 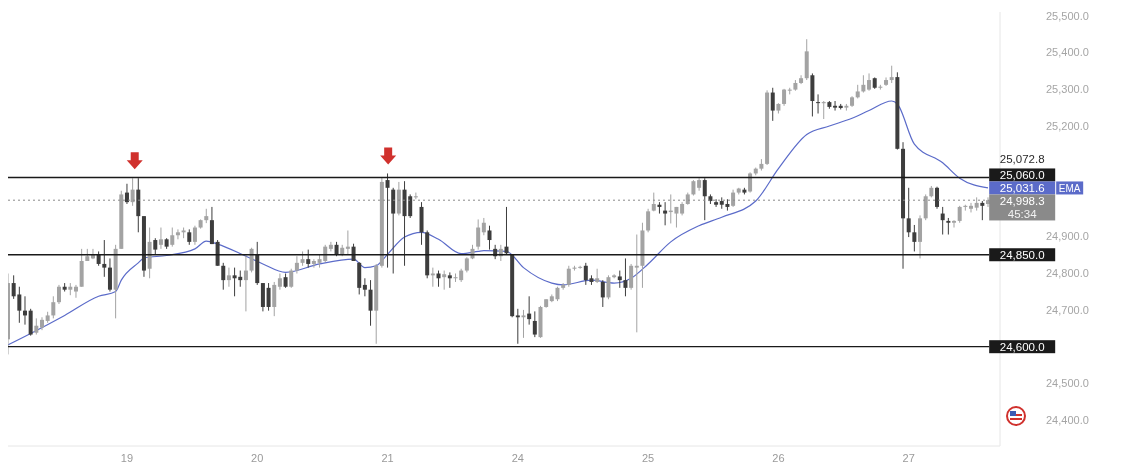 I want to click on y-tick-label: 25,400.0, so click(x=1067, y=52).